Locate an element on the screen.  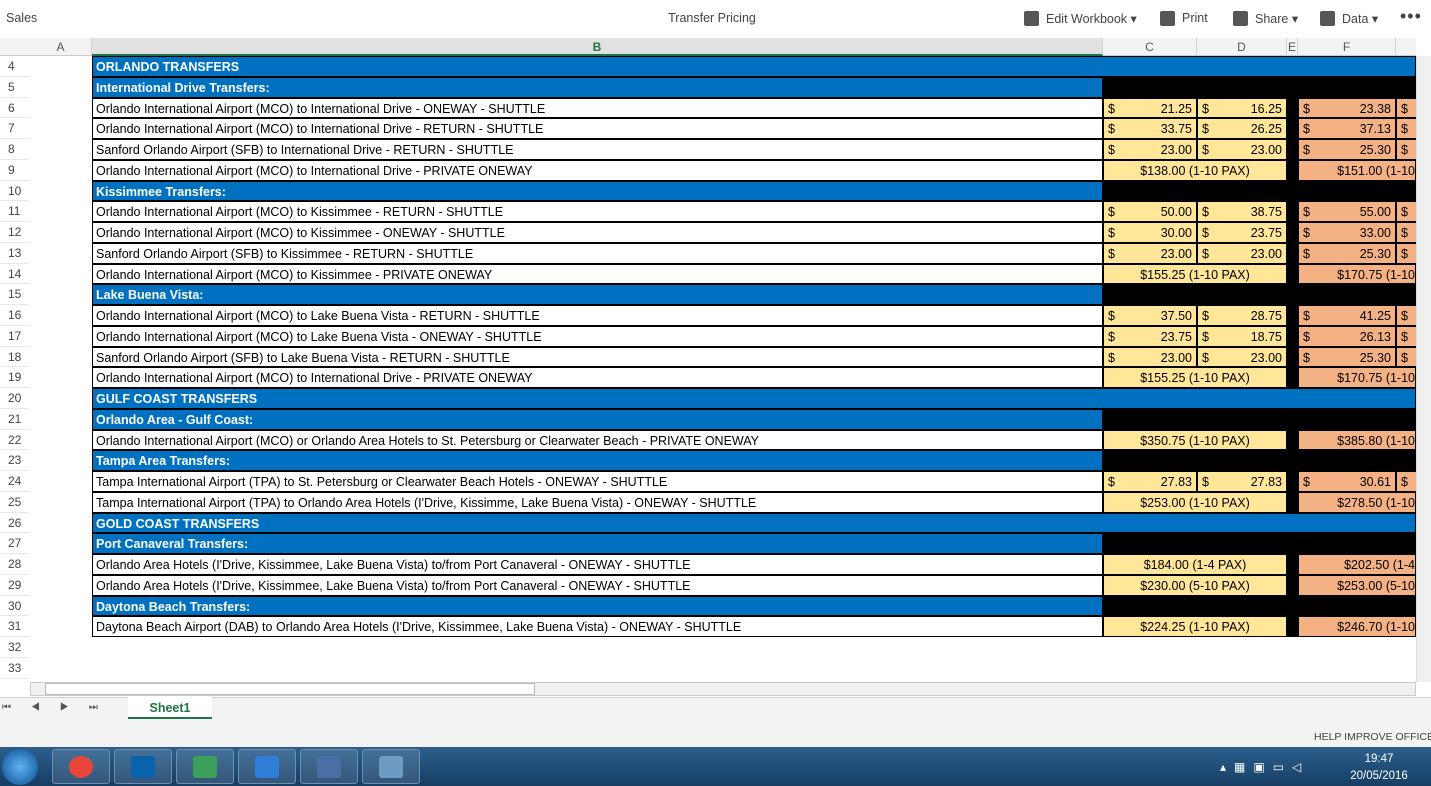
row-number: 25 is located at coordinates (15, 502).